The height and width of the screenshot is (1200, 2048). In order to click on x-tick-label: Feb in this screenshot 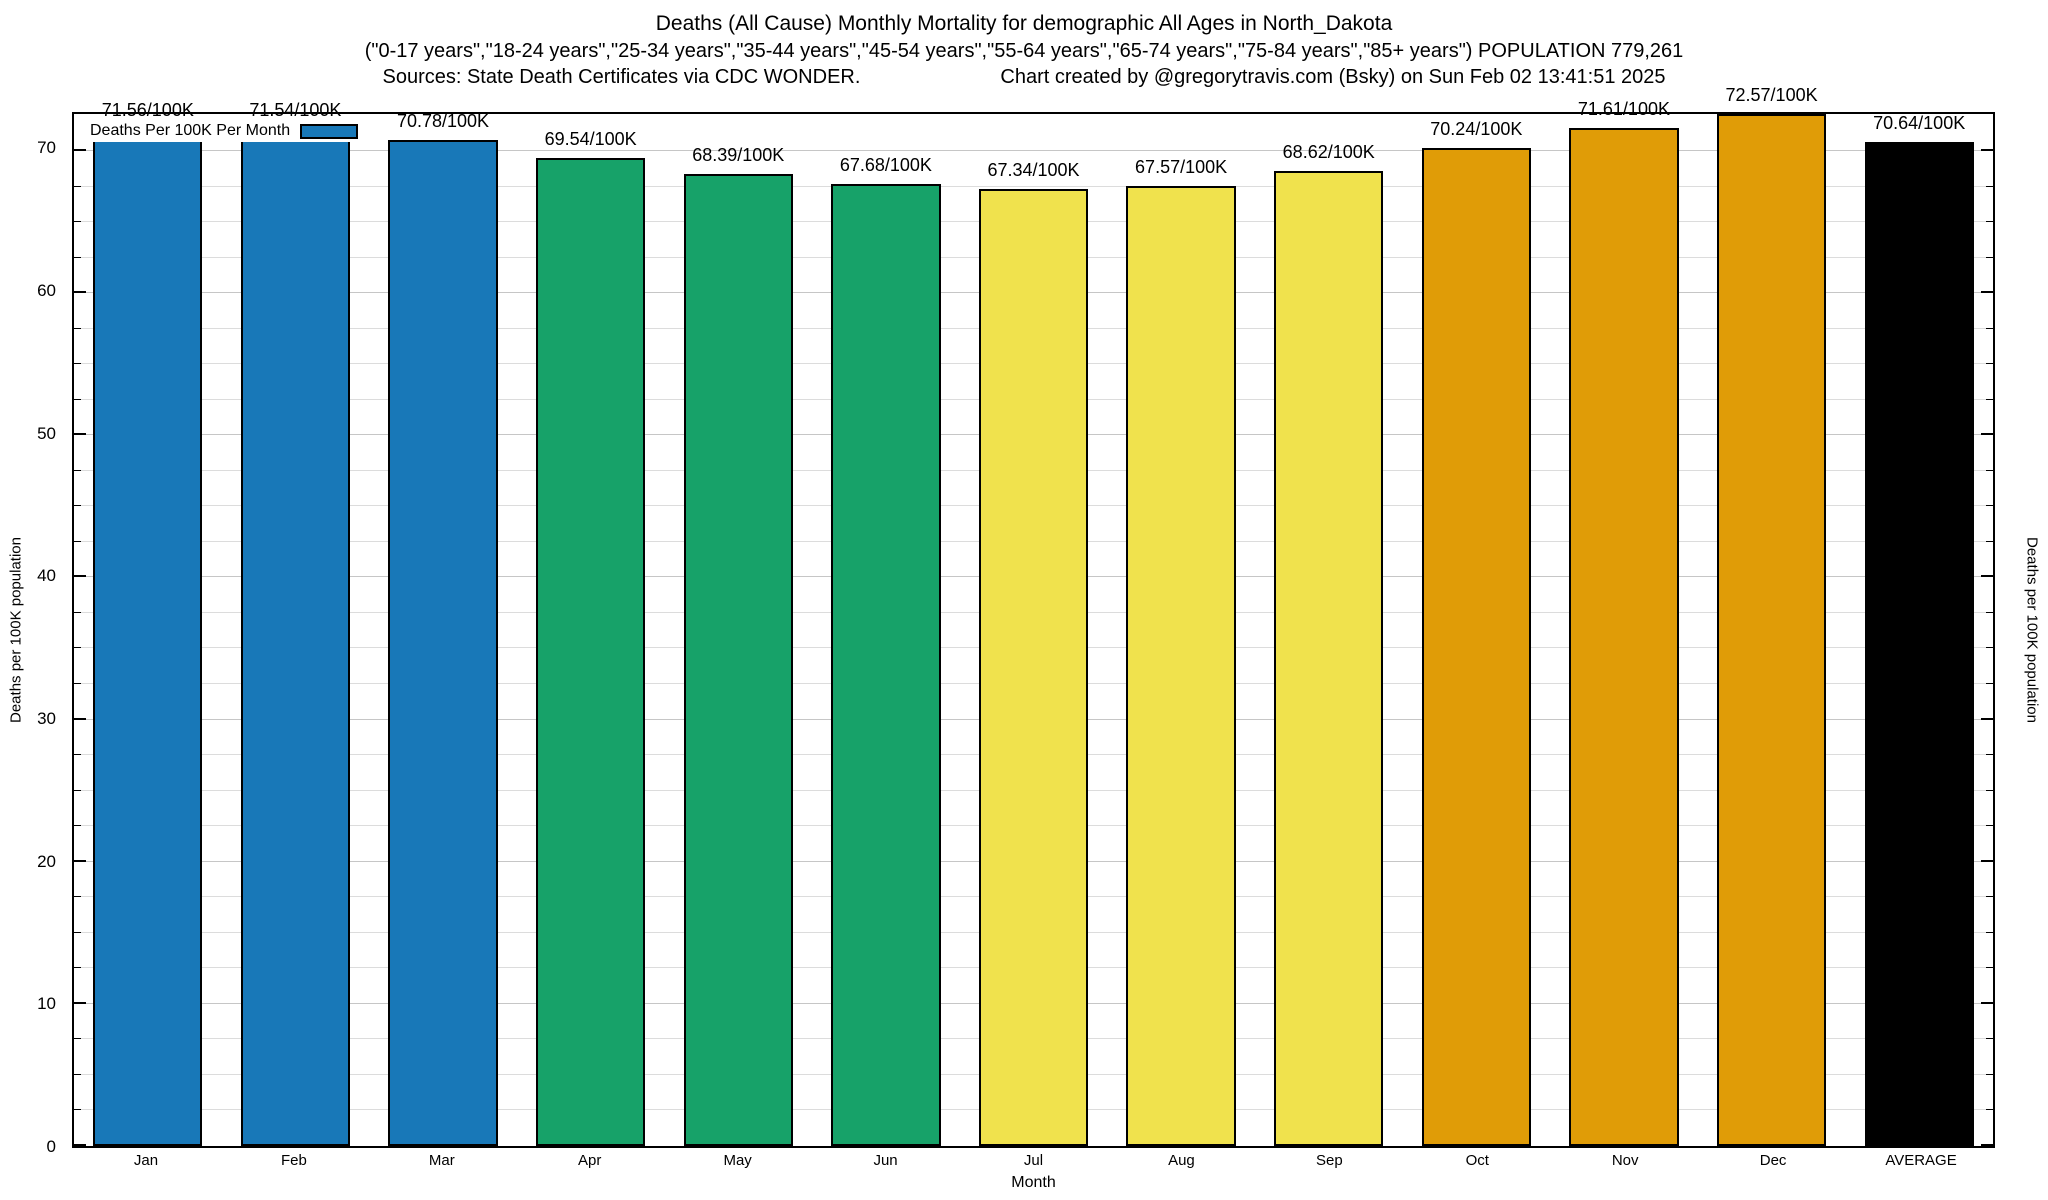, I will do `click(293, 1160)`.